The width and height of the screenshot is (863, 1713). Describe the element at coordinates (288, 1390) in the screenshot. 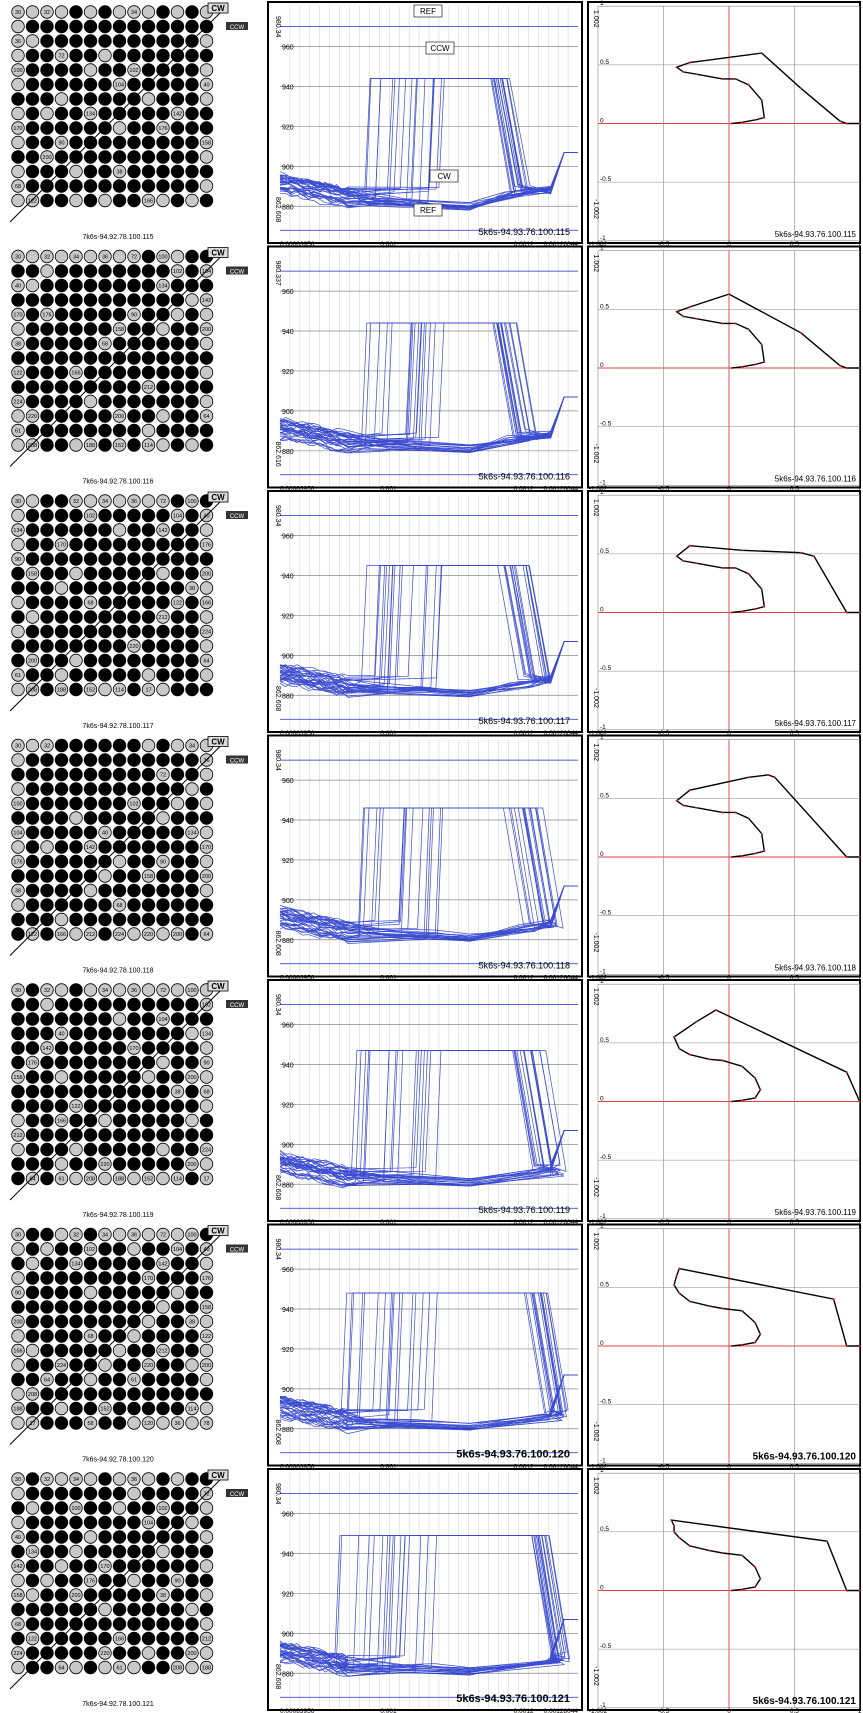

I see `y-tick-label: 900` at that location.